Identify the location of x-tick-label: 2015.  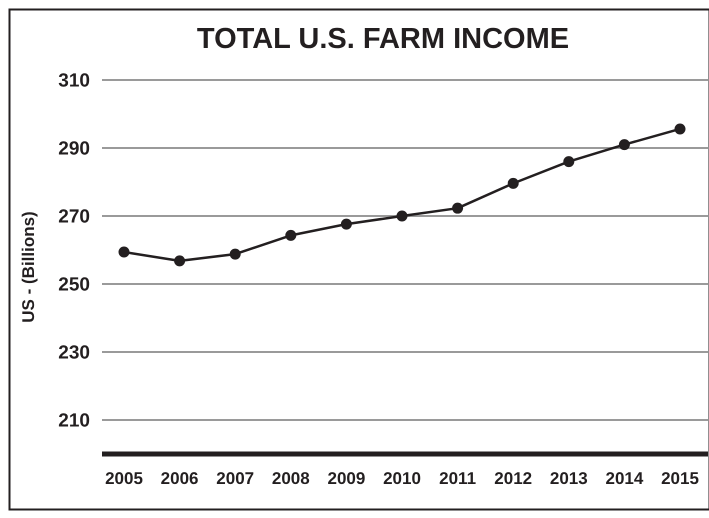
(680, 478).